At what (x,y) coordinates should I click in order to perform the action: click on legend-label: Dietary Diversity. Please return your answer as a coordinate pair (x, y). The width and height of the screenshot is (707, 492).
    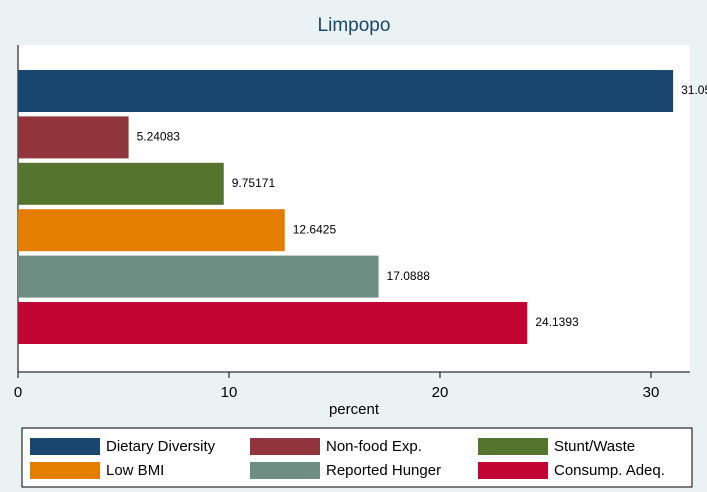
    Looking at the image, I should click on (161, 446).